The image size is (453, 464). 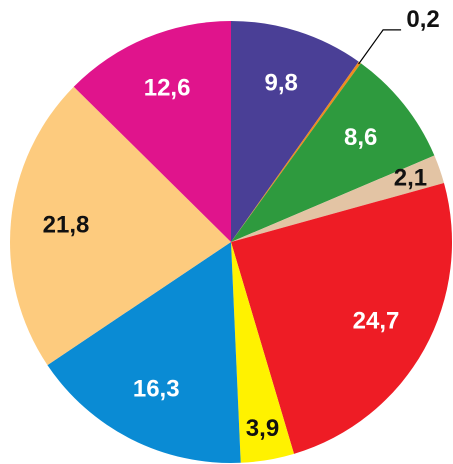 What do you see at coordinates (360, 137) in the screenshot?
I see `data-label: 8,6` at bounding box center [360, 137].